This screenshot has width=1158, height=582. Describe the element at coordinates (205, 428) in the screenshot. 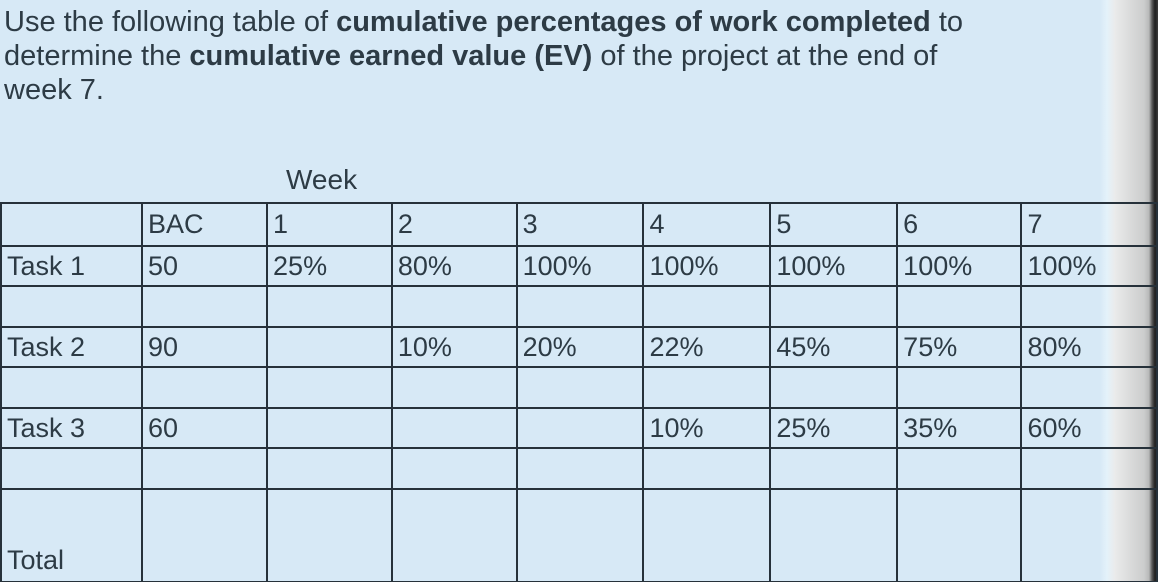

I see `value-cell: 60` at that location.